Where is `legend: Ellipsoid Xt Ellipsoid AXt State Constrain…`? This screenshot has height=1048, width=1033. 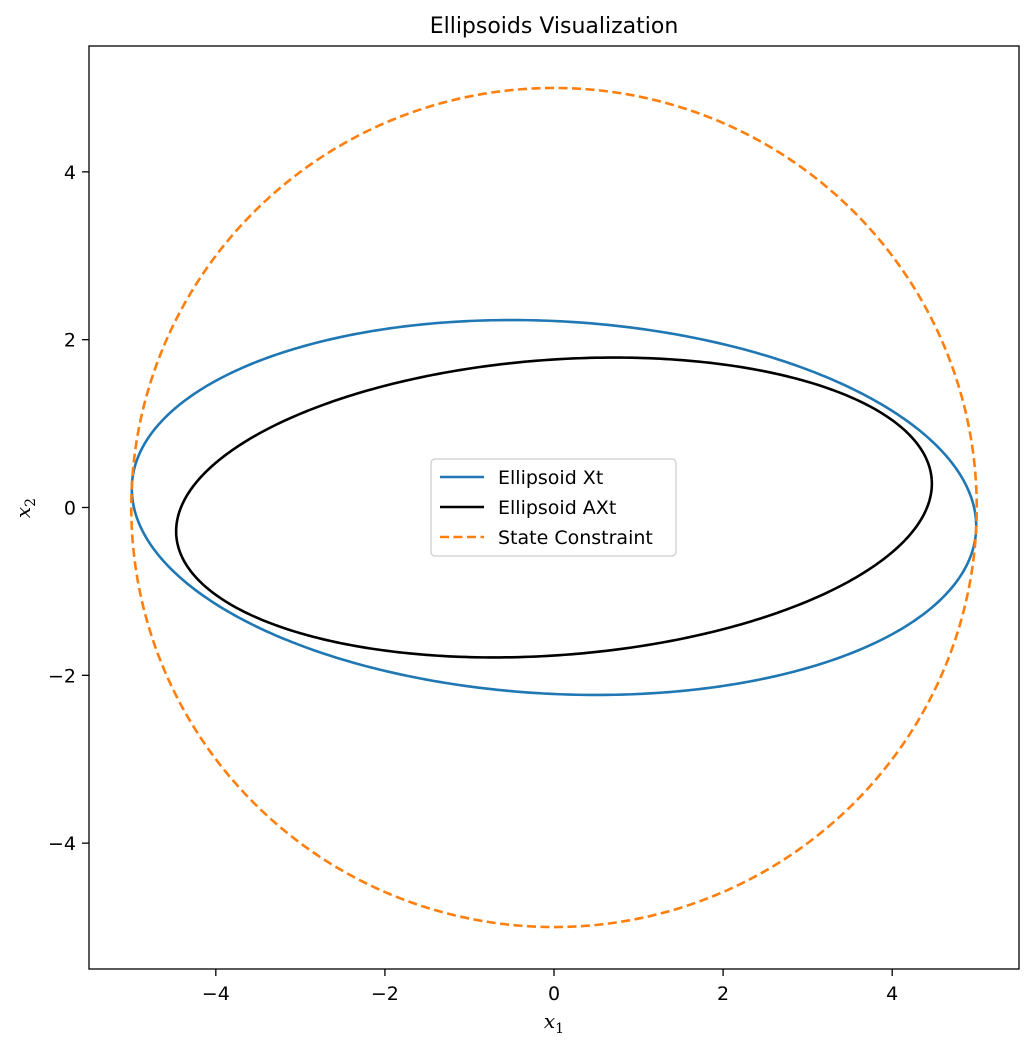
legend: Ellipsoid Xt Ellipsoid AXt State Constrain… is located at coordinates (553, 507).